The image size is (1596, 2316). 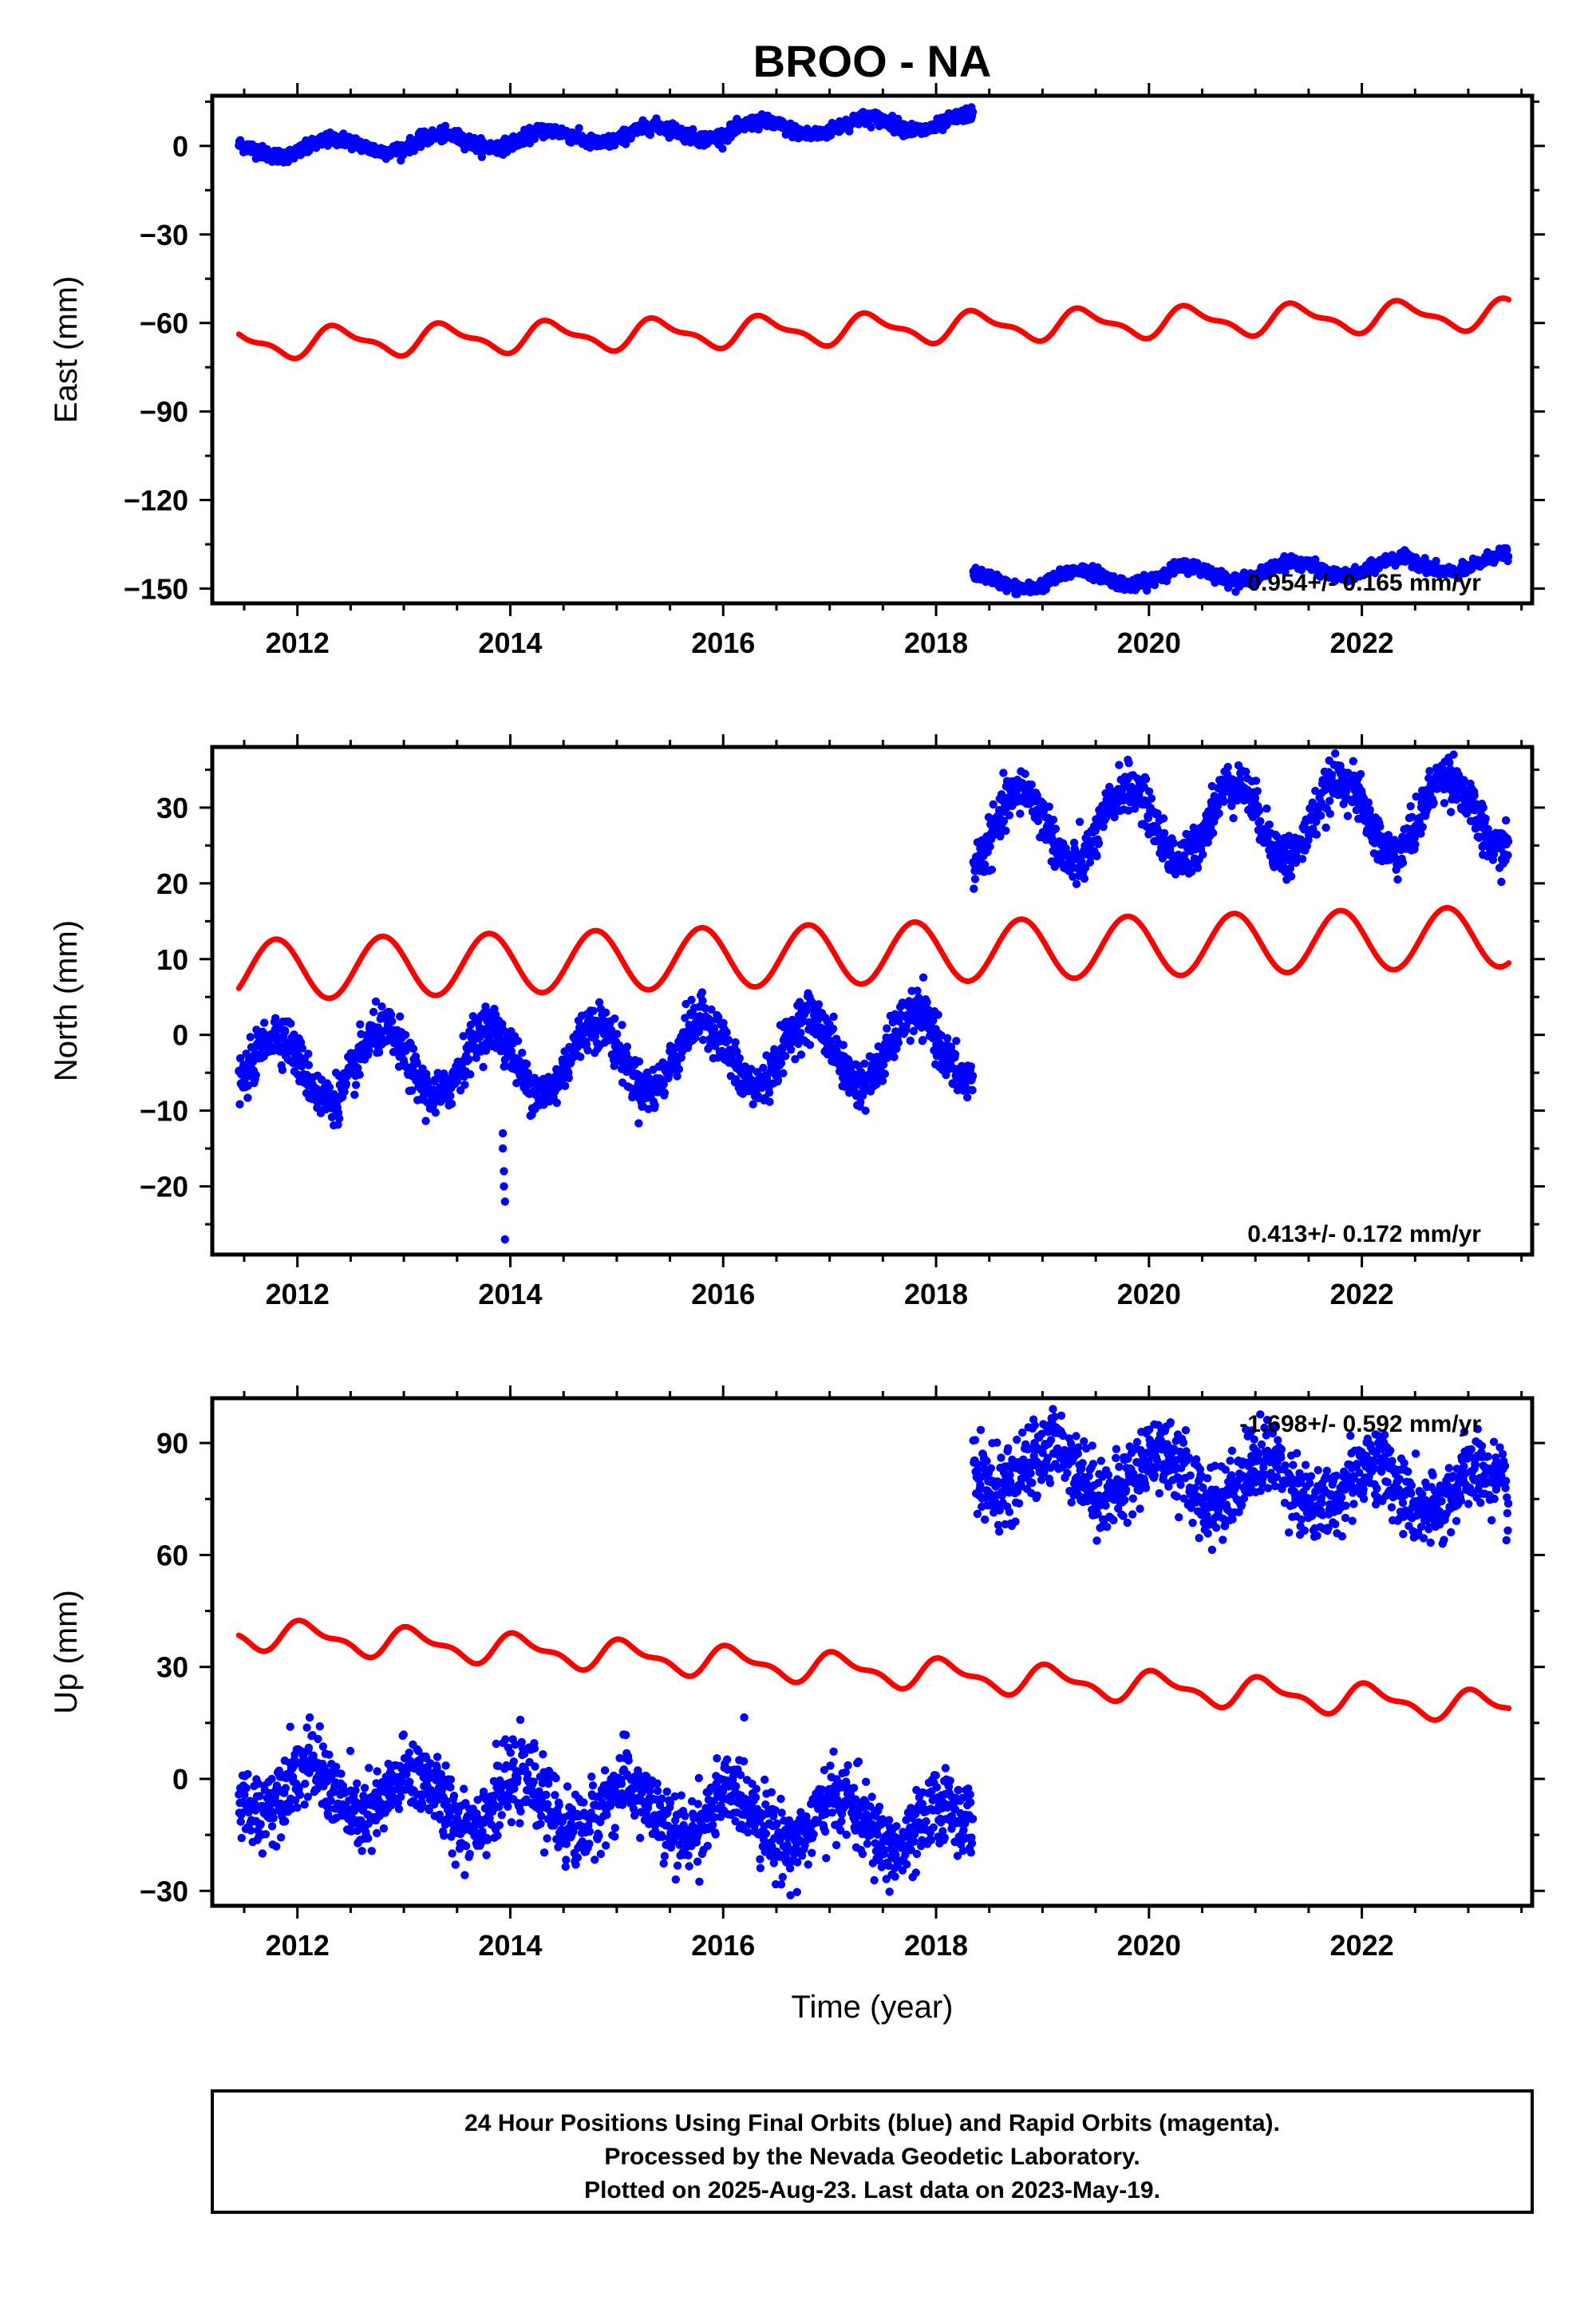 What do you see at coordinates (156, 500) in the screenshot?
I see `y-tick-label: −120` at bounding box center [156, 500].